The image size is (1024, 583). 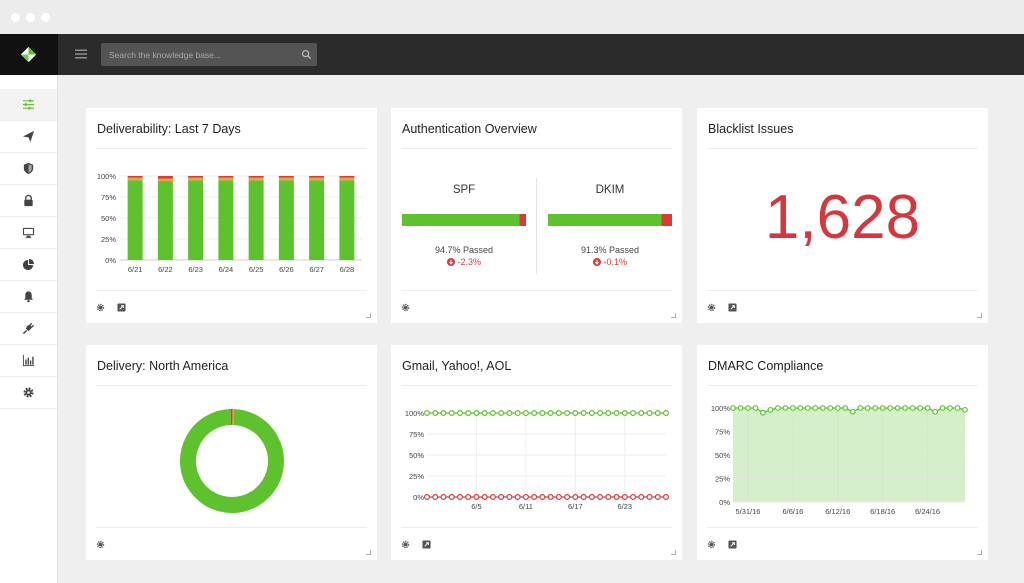 I want to click on card-title: Gmail, Yahoo!, AOL, so click(x=457, y=366).